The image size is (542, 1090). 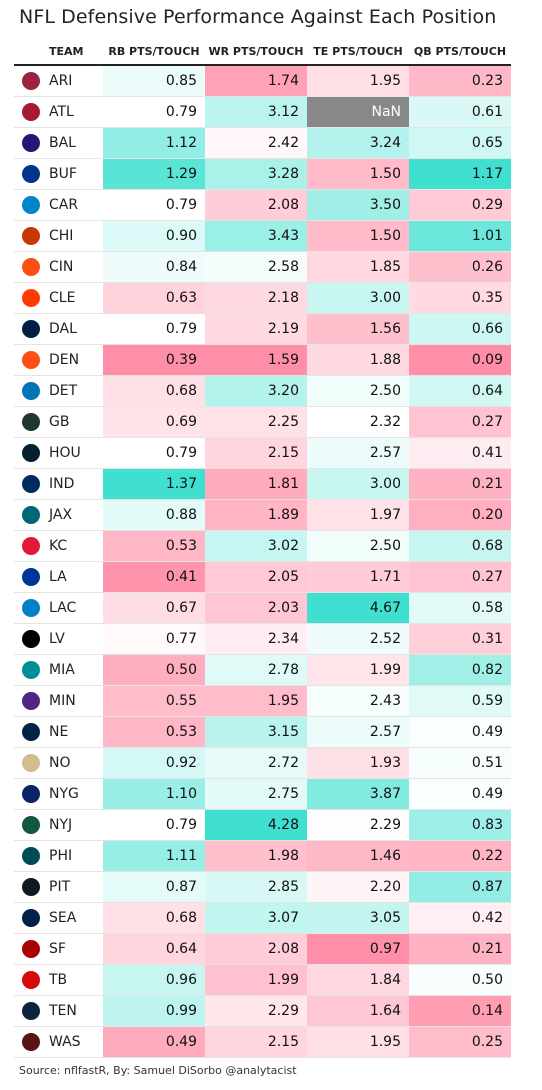 I want to click on table-row: CLE 0.63 2.18 3.00 0.35, so click(x=262, y=298).